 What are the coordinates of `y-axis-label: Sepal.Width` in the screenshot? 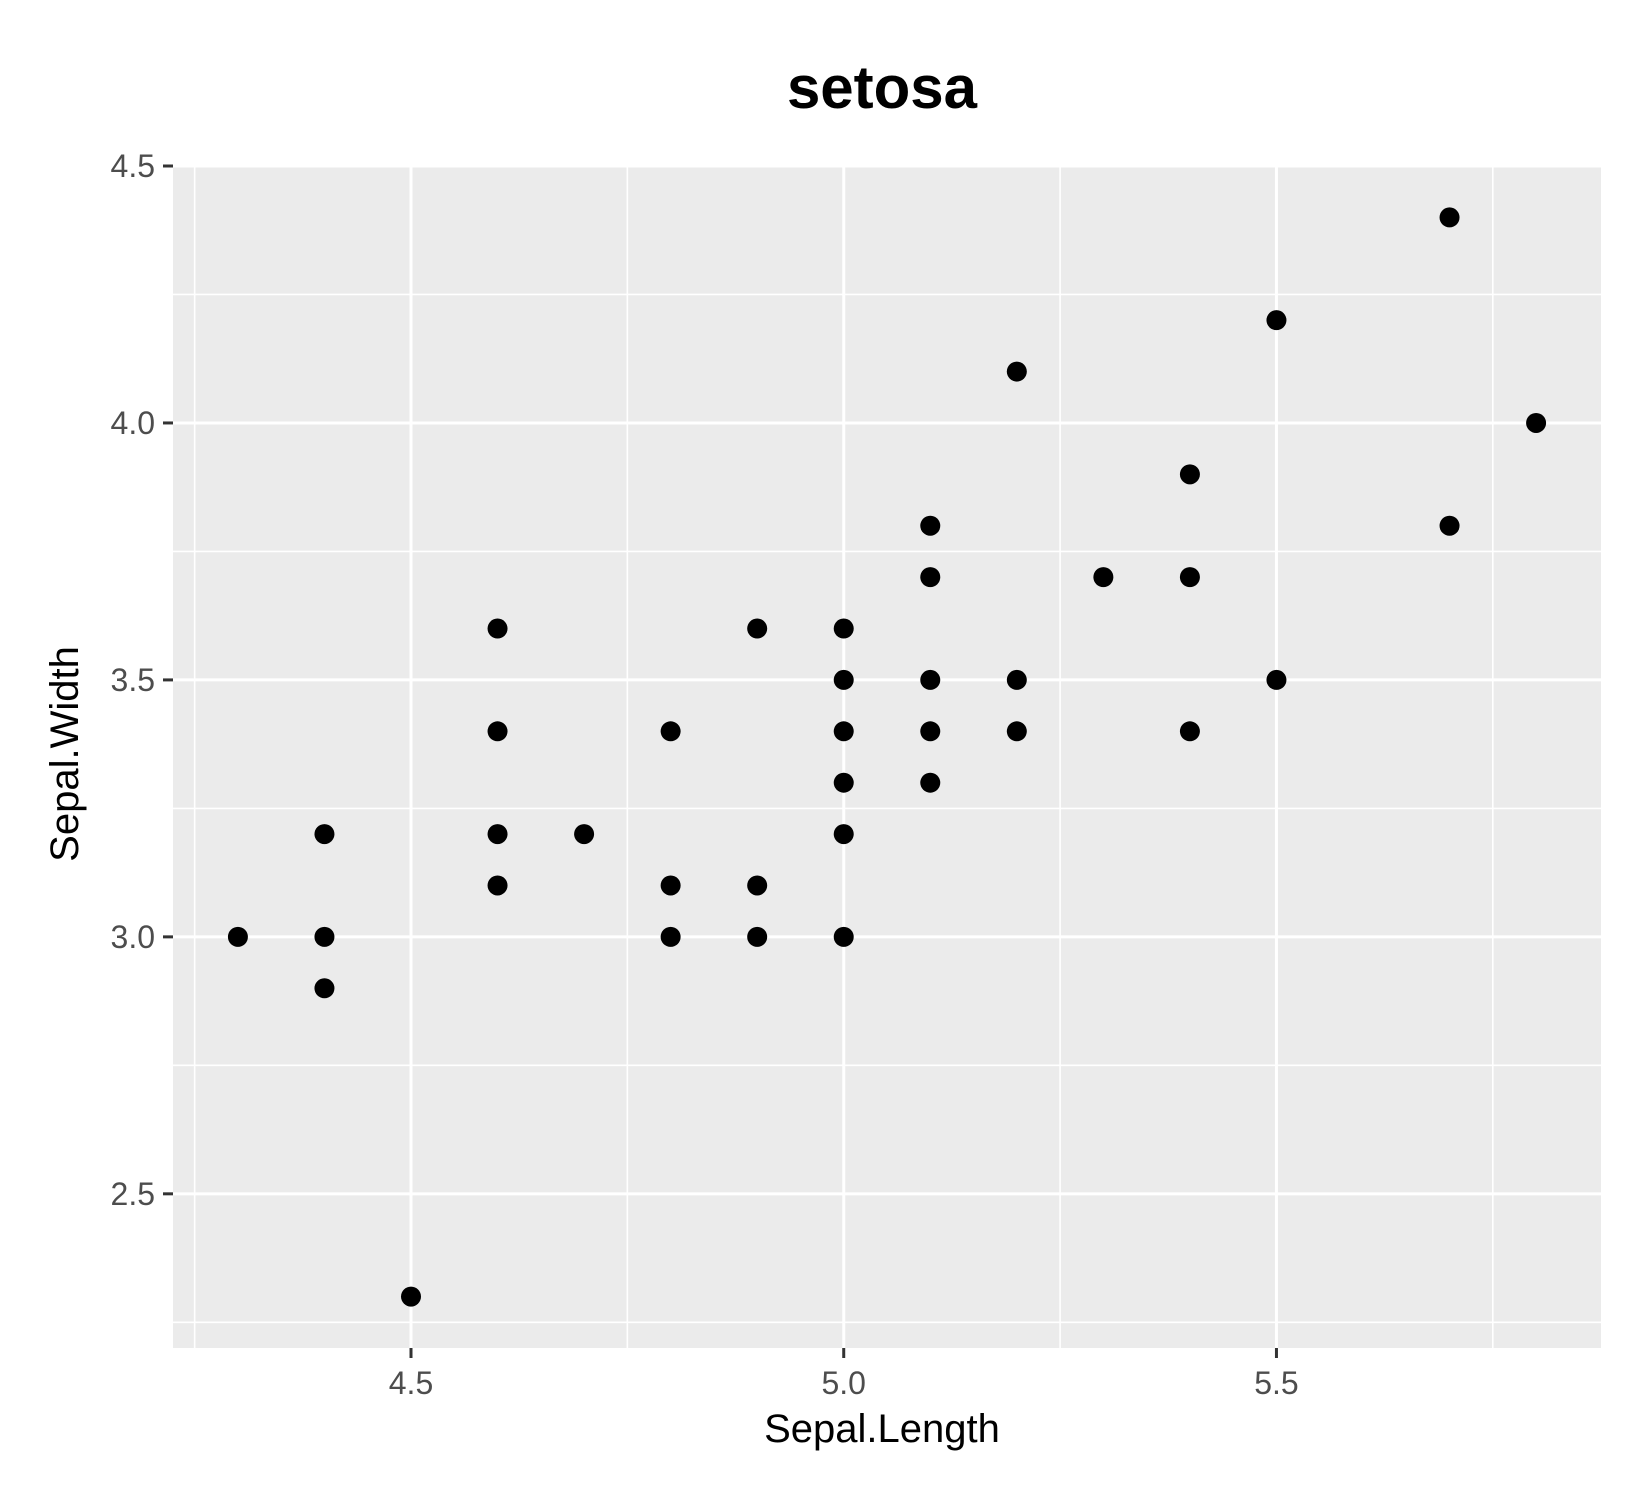 It's located at (65, 754).